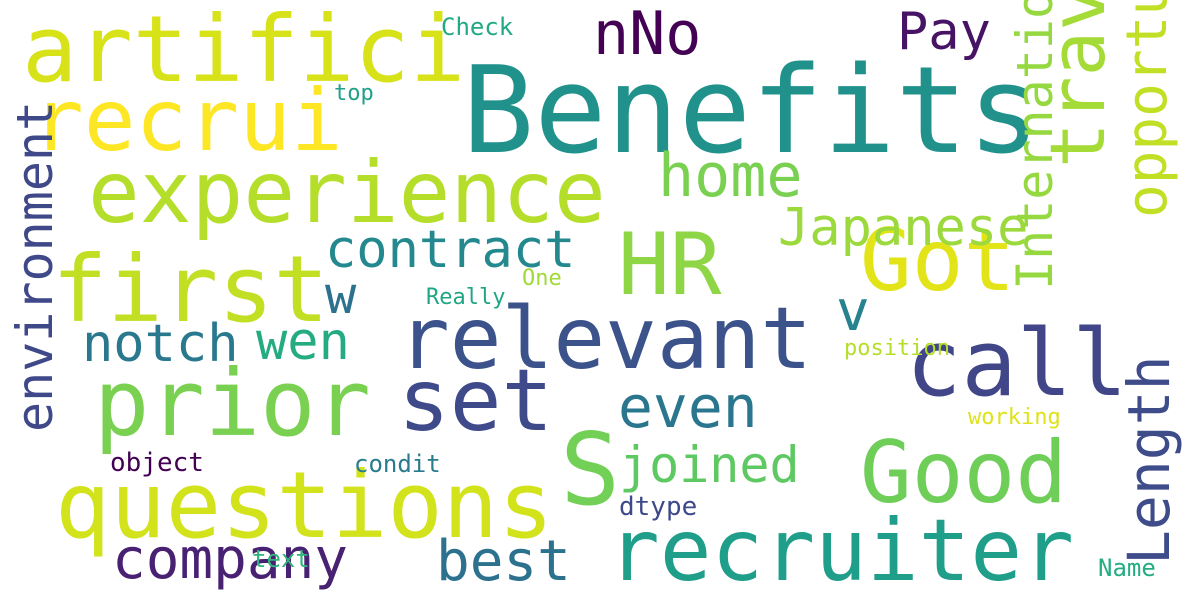  I want to click on word-japanese: contract, so click(450, 250).